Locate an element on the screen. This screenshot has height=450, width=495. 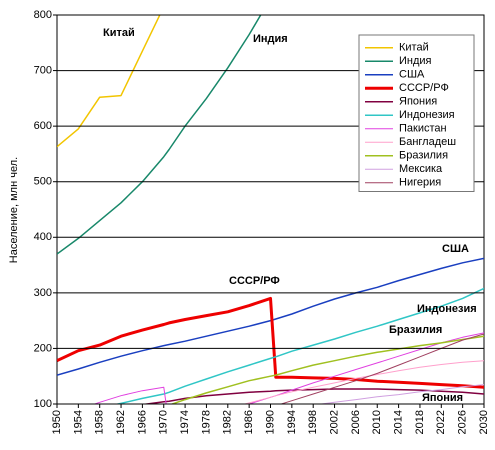
legend-label: Япония is located at coordinates (418, 102).